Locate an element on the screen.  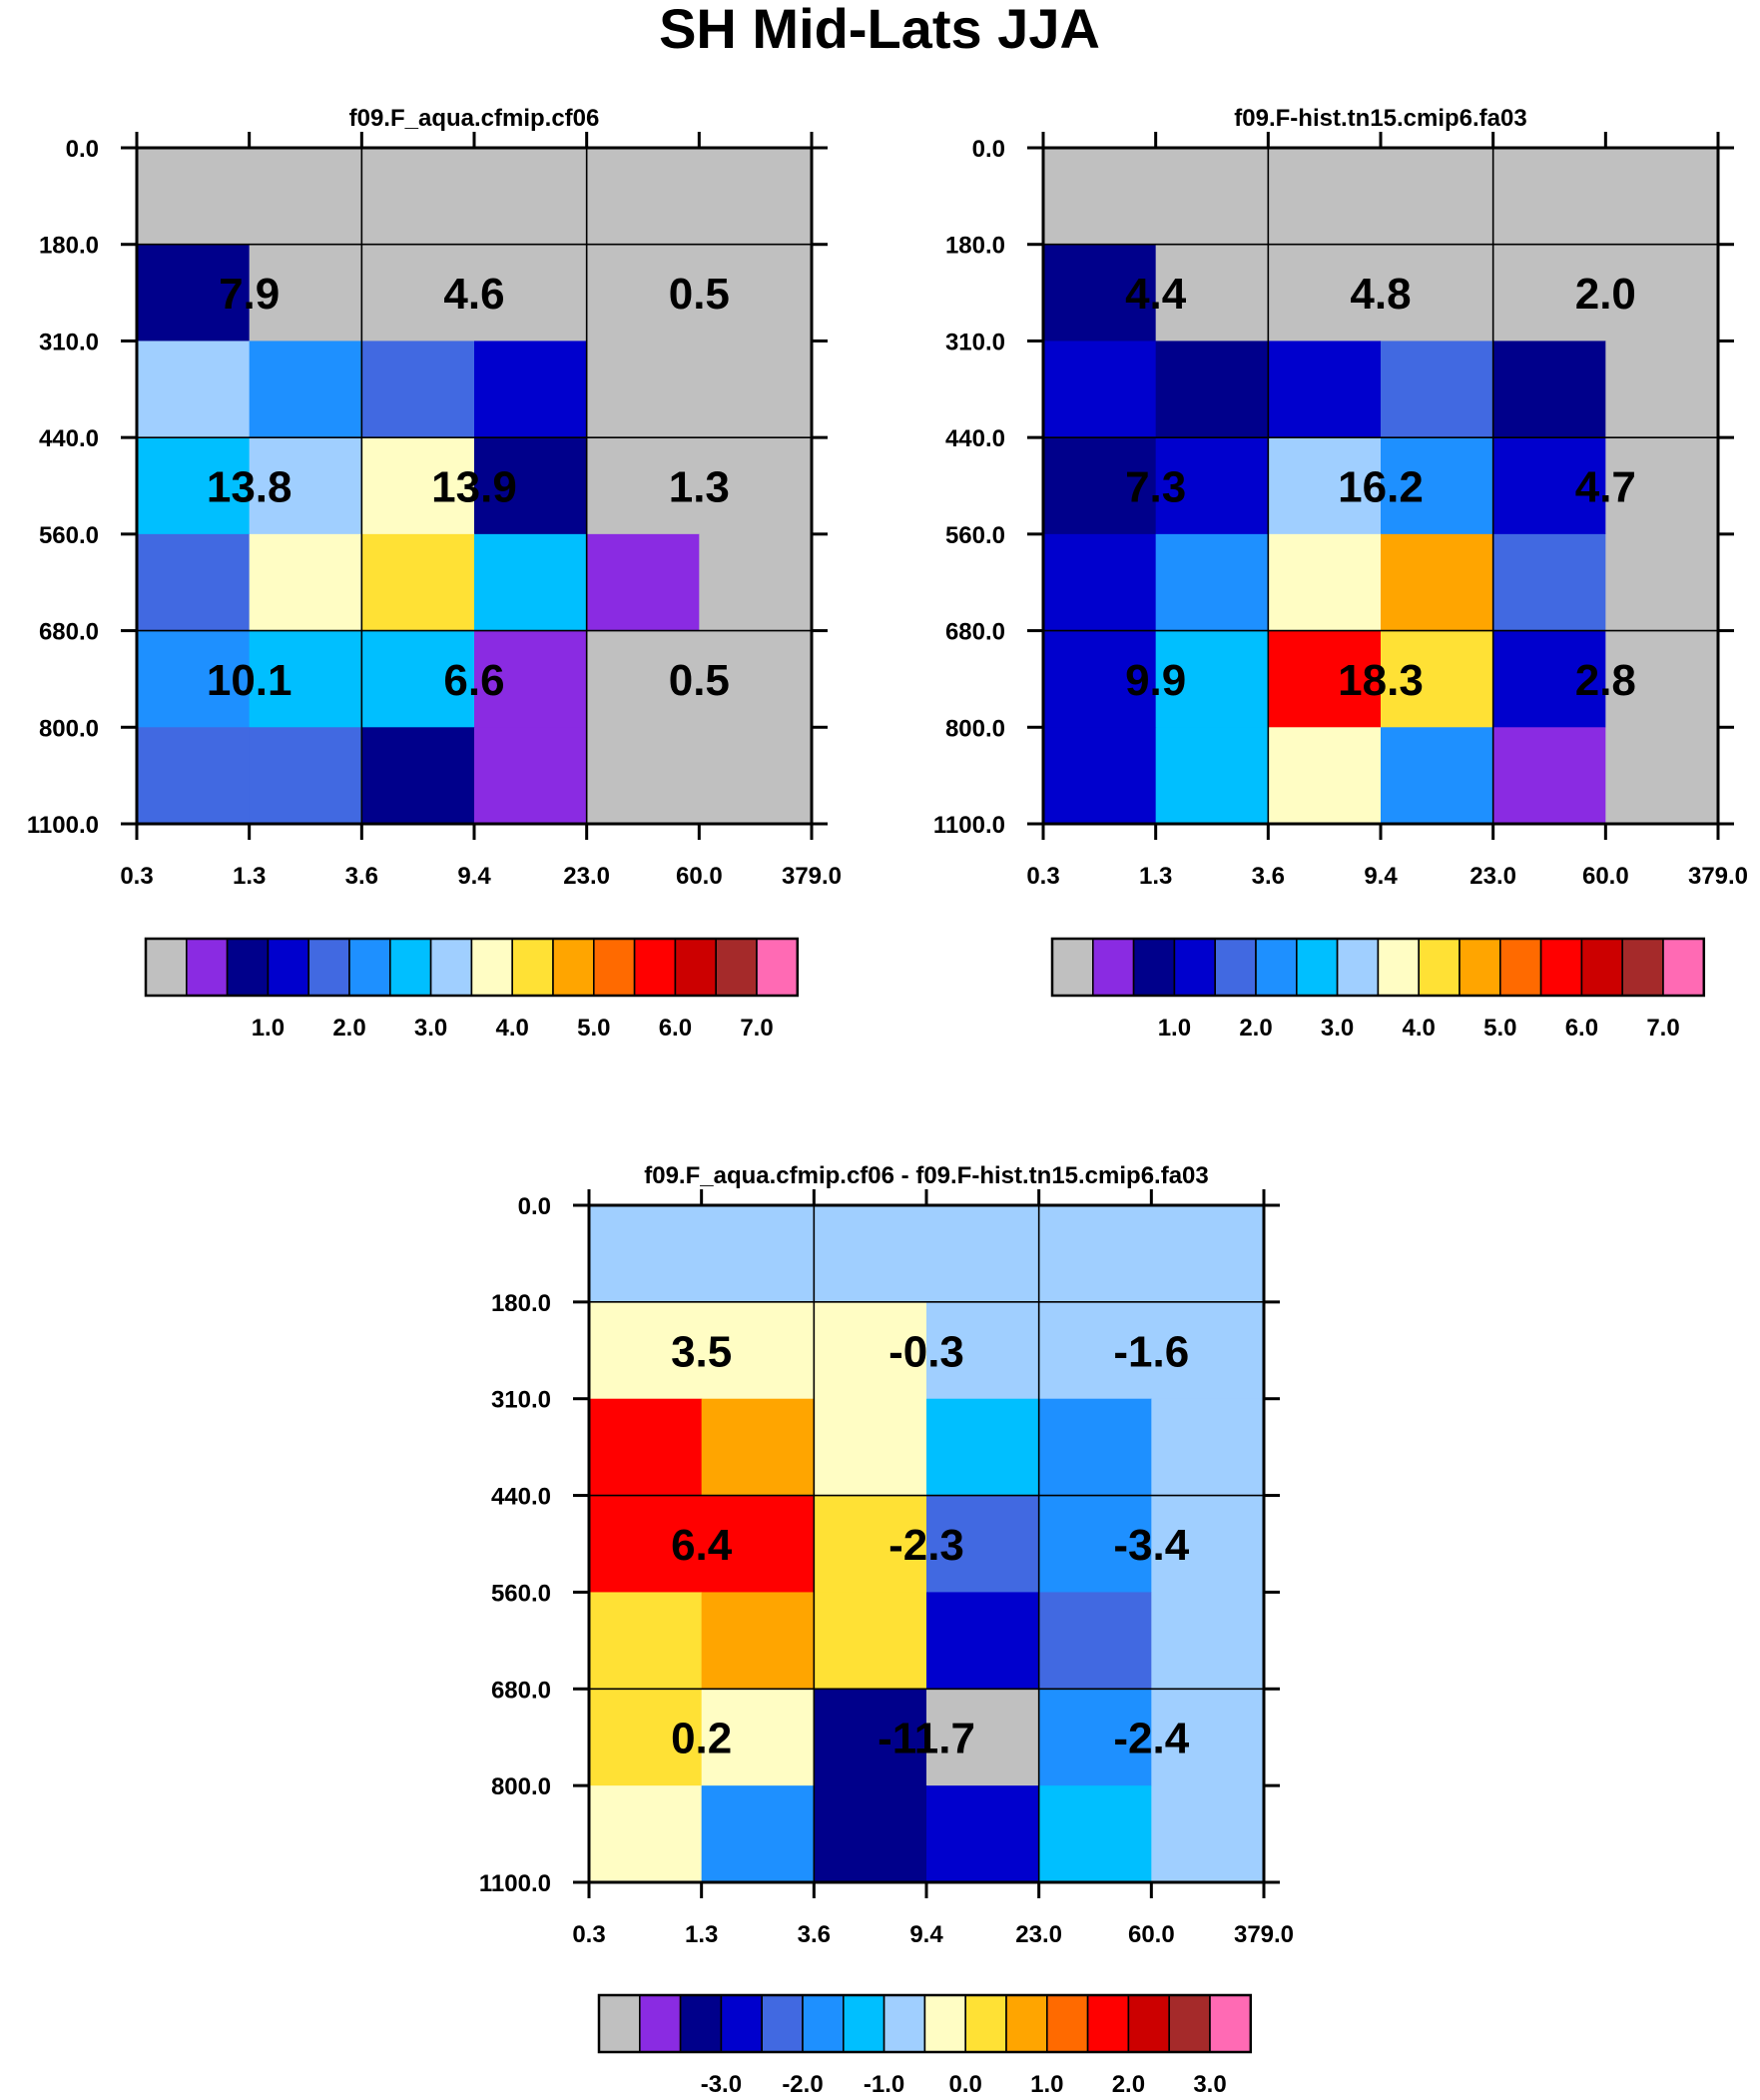
group-value-label: 4.8 is located at coordinates (1381, 294).